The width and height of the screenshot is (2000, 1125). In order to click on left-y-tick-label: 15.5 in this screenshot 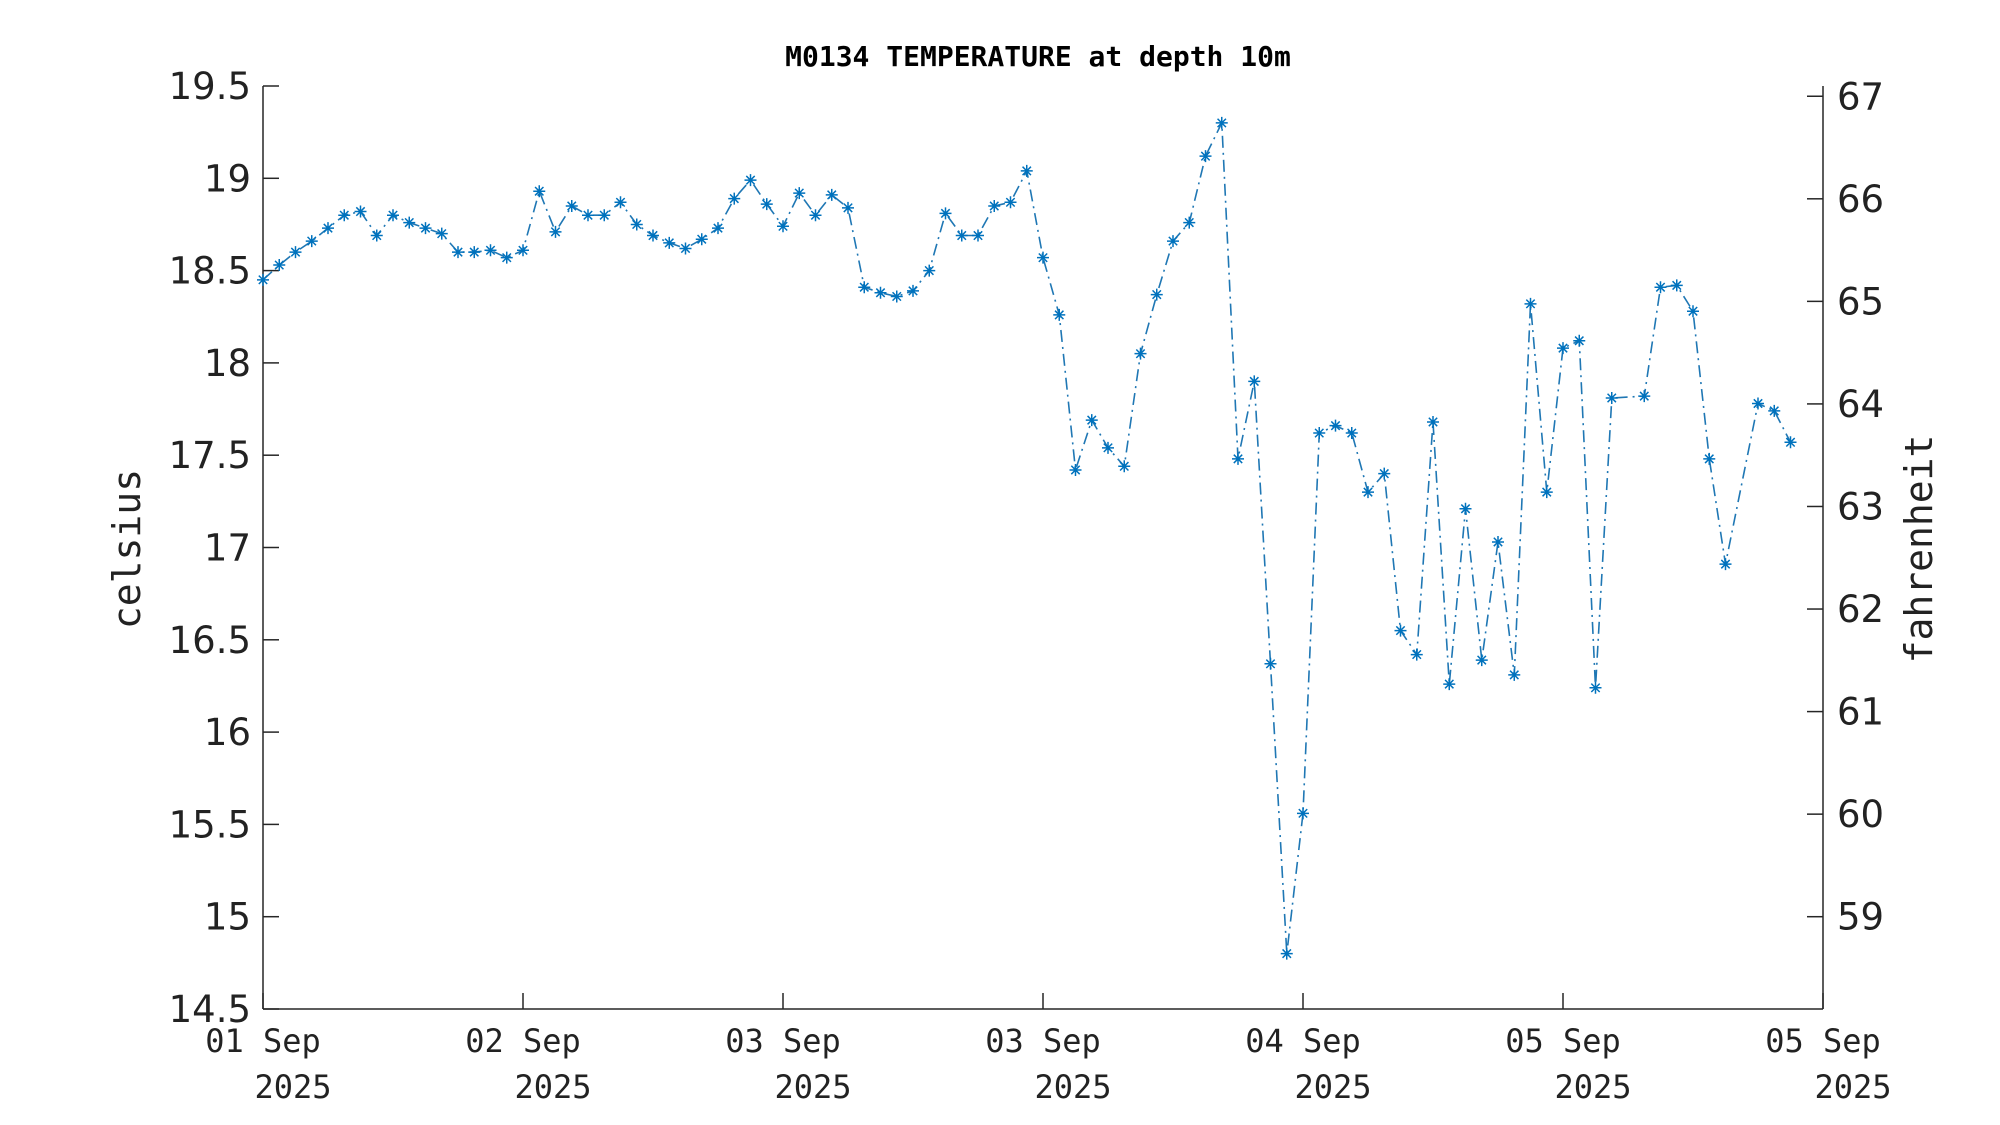, I will do `click(210, 824)`.